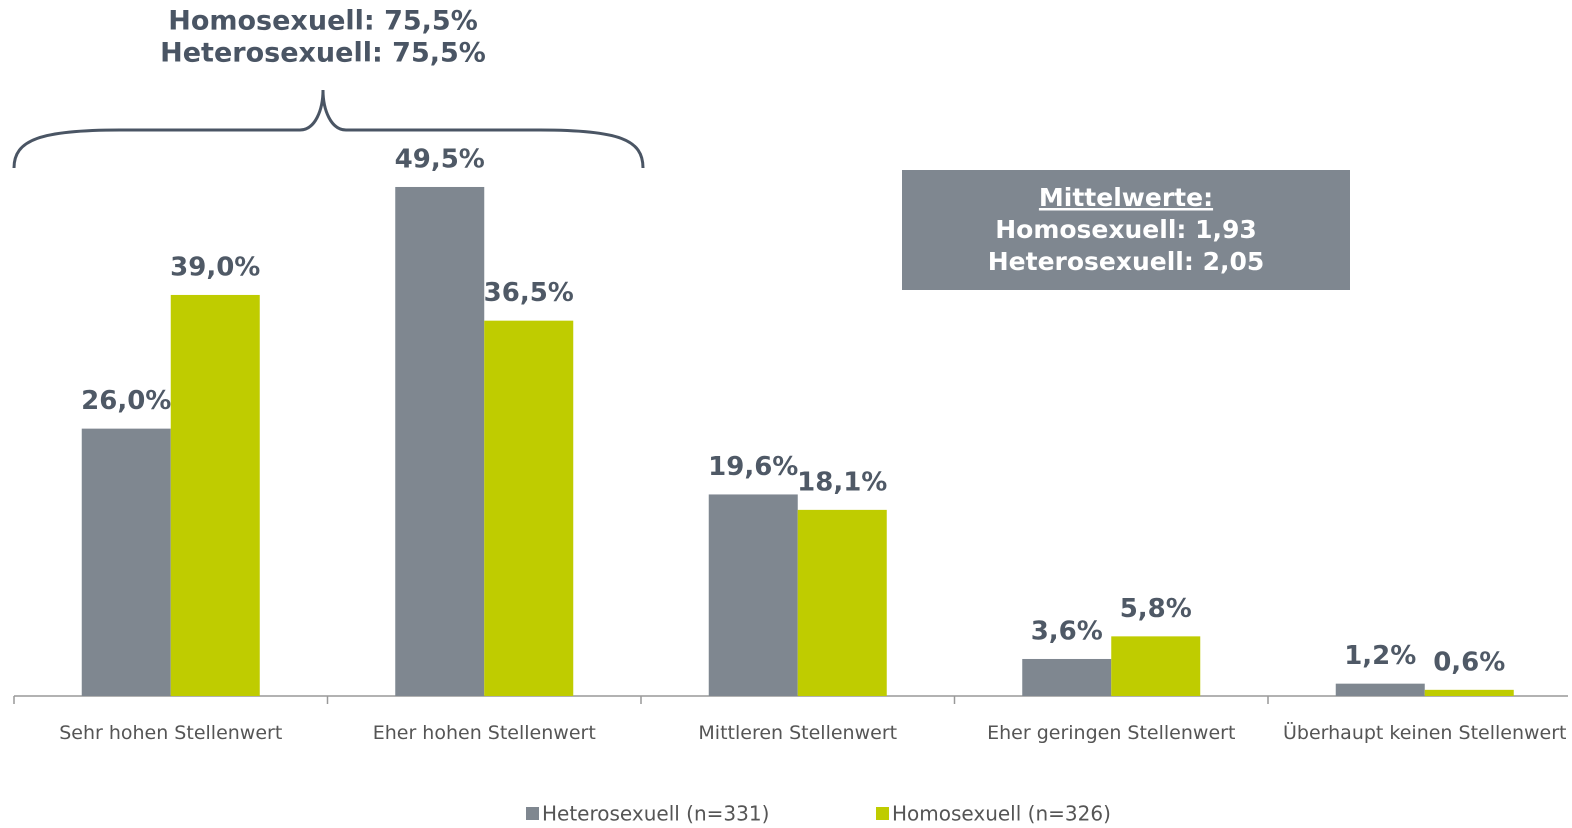 Image resolution: width=1572 pixels, height=828 pixels. What do you see at coordinates (753, 467) in the screenshot?
I see `data-label: 19,6%` at bounding box center [753, 467].